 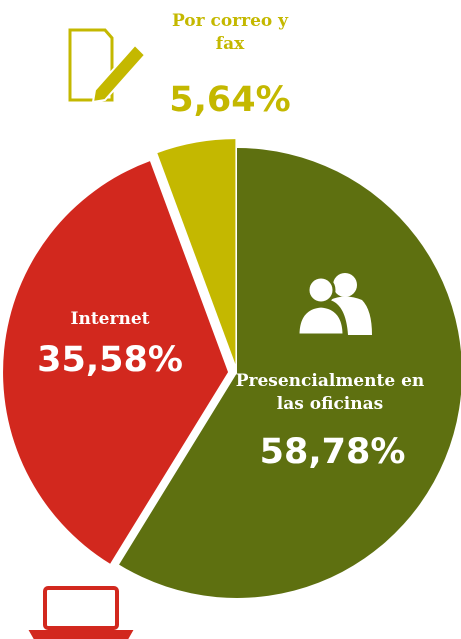 What do you see at coordinates (196, 252) in the screenshot?
I see `pie-slice` at bounding box center [196, 252].